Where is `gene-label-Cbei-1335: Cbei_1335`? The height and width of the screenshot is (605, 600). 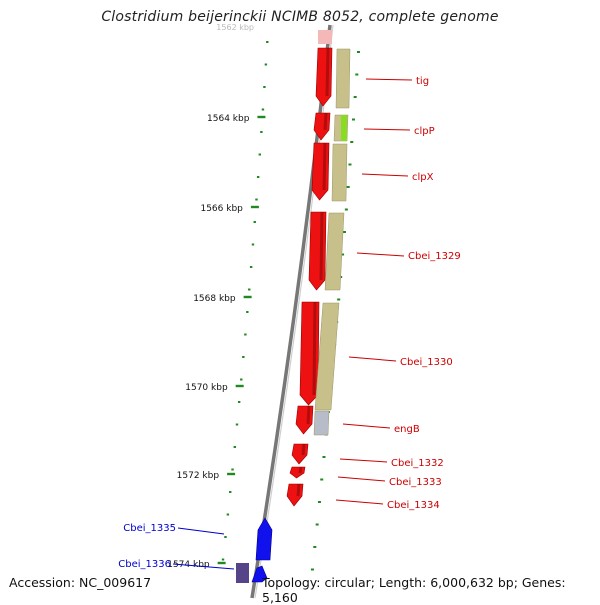
gene-label-Cbei-1335: Cbei_1335 is located at coordinates (149, 528).